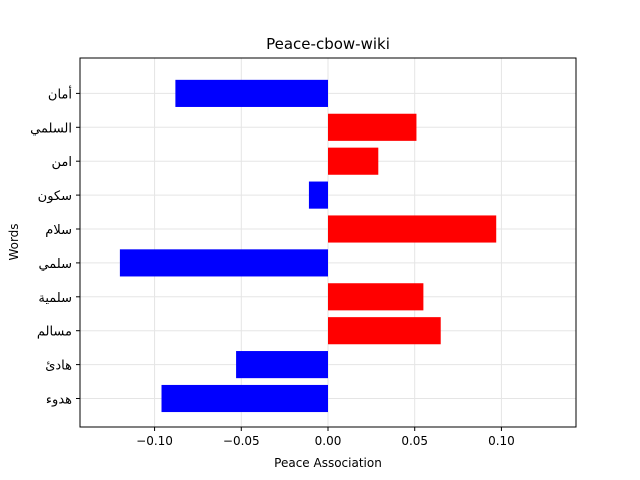  Describe the element at coordinates (328, 44) in the screenshot. I see `chart-title: Peace-cbow-wiki` at that location.